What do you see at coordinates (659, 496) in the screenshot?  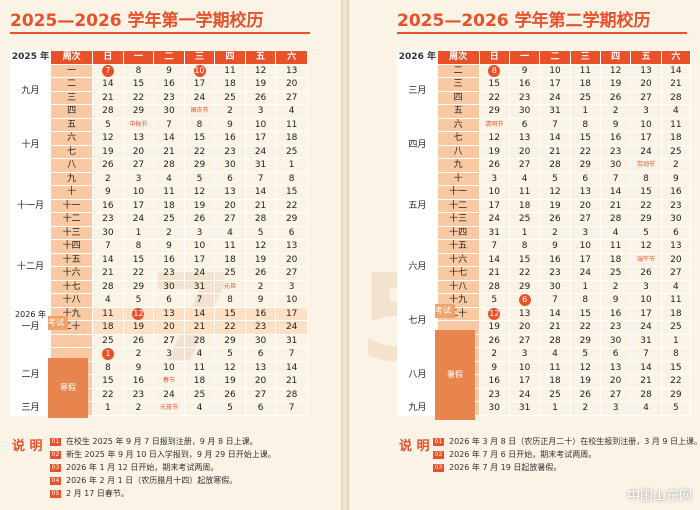 I see `brand-watermark: 中国山东网` at bounding box center [659, 496].